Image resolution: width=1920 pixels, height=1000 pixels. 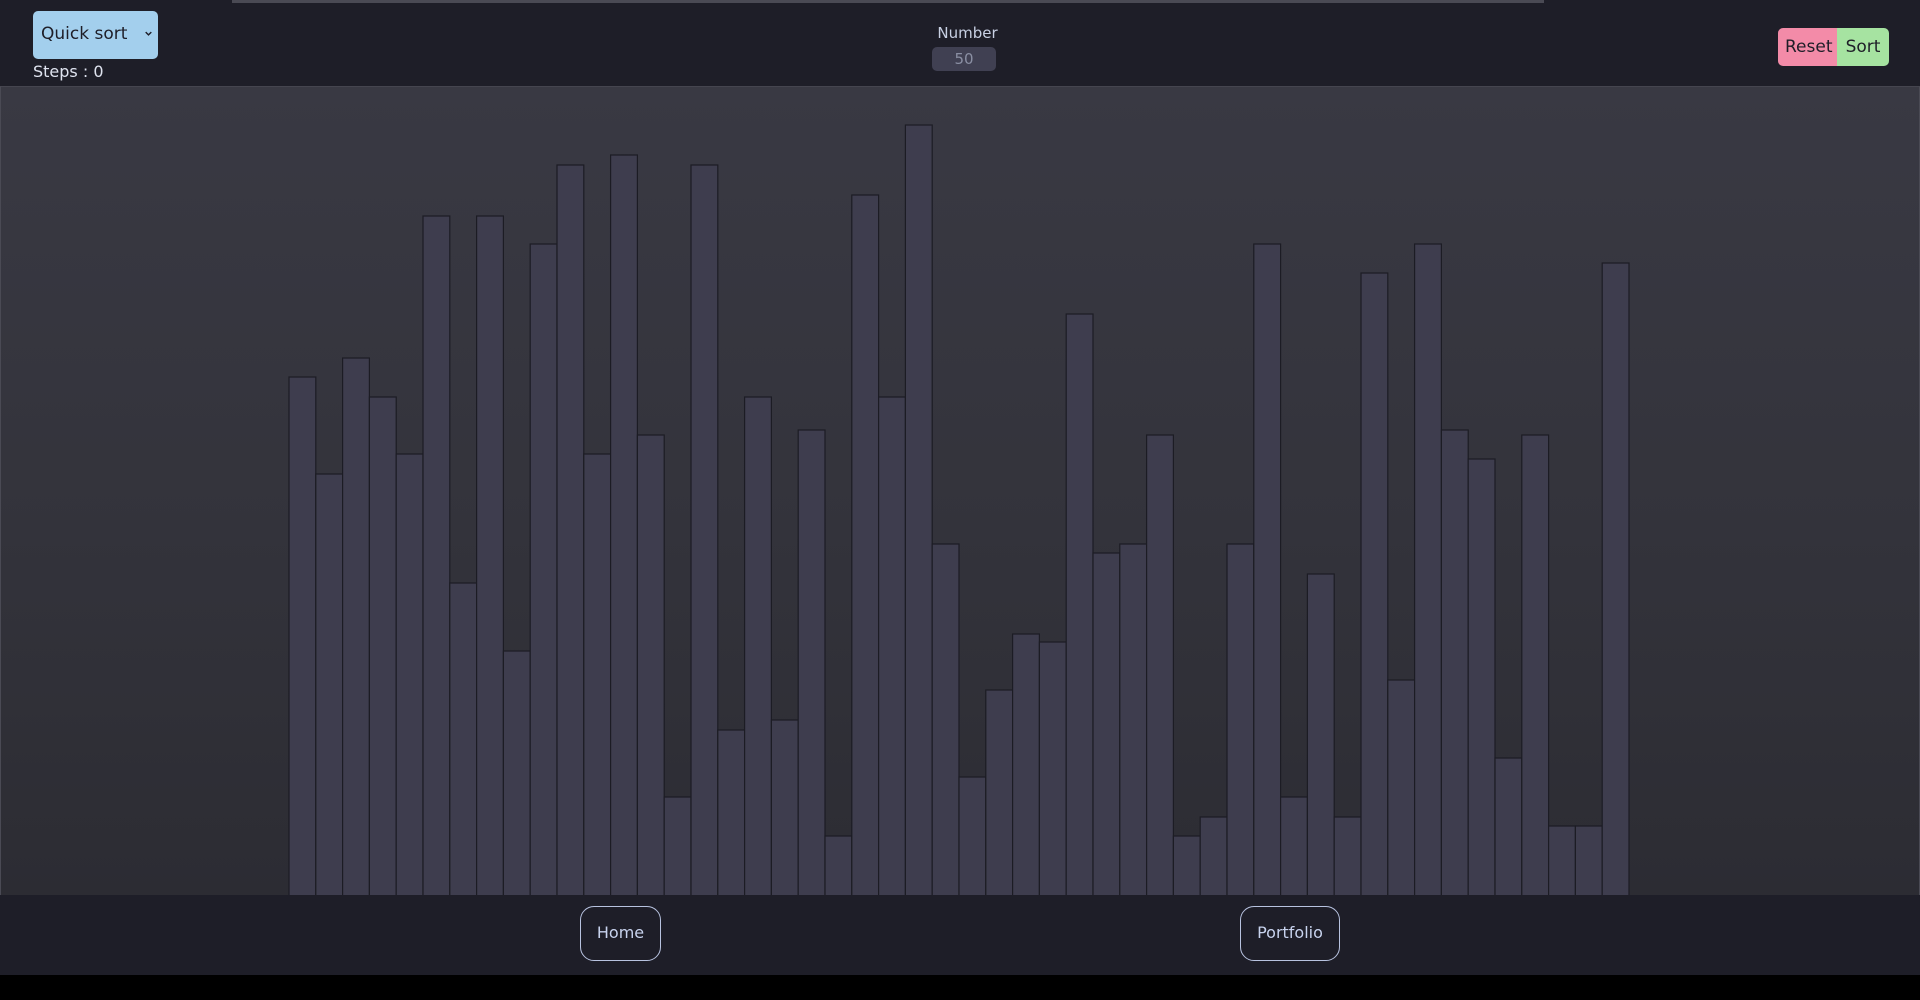 What do you see at coordinates (960, 935) in the screenshot?
I see `footer-nav: Home Portfolio` at bounding box center [960, 935].